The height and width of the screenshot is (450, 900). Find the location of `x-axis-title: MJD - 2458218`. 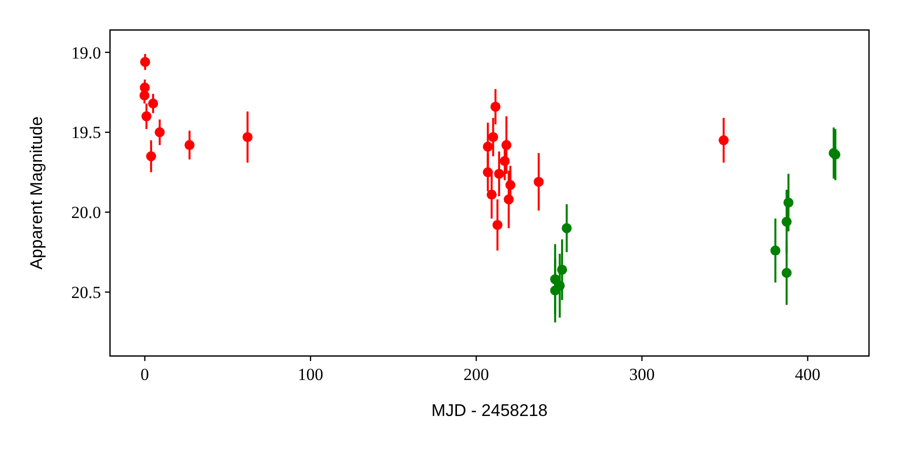

x-axis-title: MJD - 2458218 is located at coordinates (489, 410).